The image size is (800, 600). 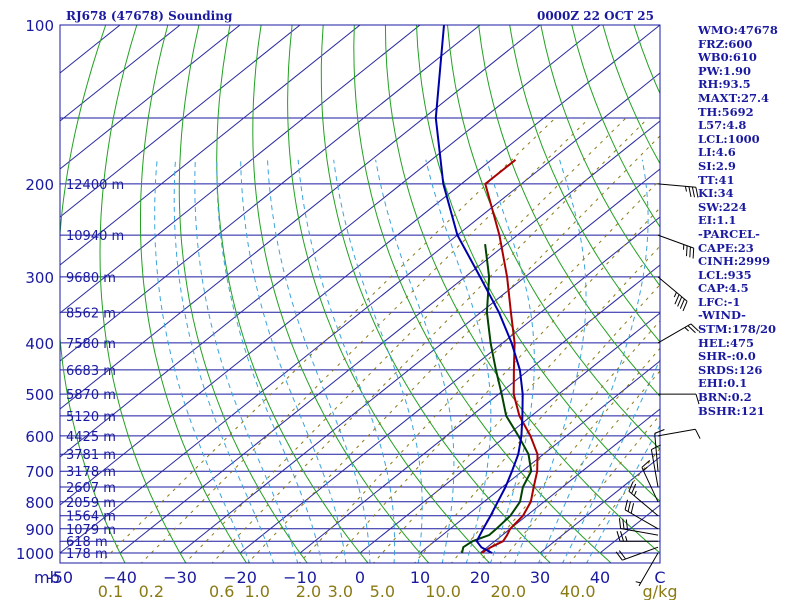 What do you see at coordinates (87, 554) in the screenshot?
I see `height-label: 178 m` at bounding box center [87, 554].